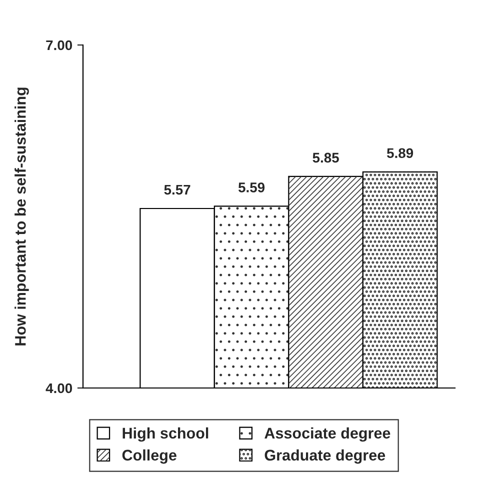 Image resolution: width=483 pixels, height=478 pixels. Describe the element at coordinates (400, 153) in the screenshot. I see `data-label: 5.89` at that location.